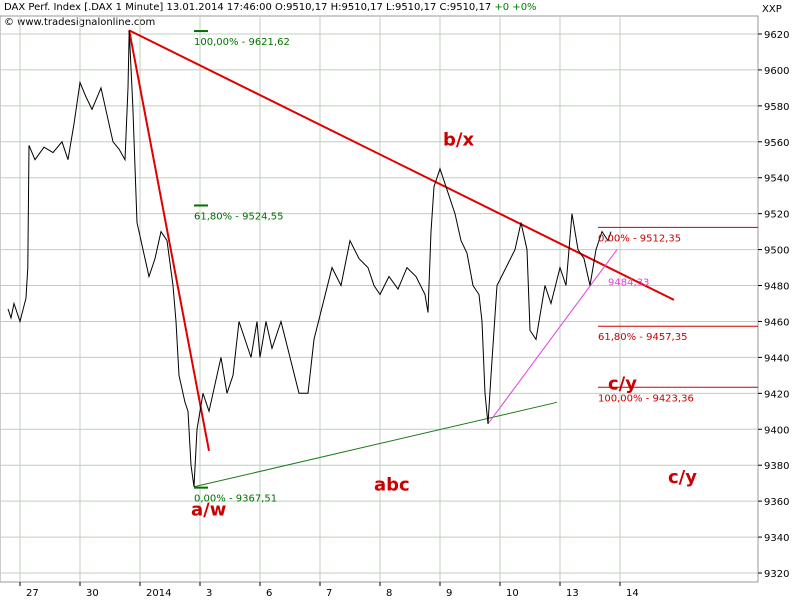 Image resolution: width=800 pixels, height=600 pixels. What do you see at coordinates (776, 71) in the screenshot?
I see `y-tick-label: 9600` at bounding box center [776, 71].